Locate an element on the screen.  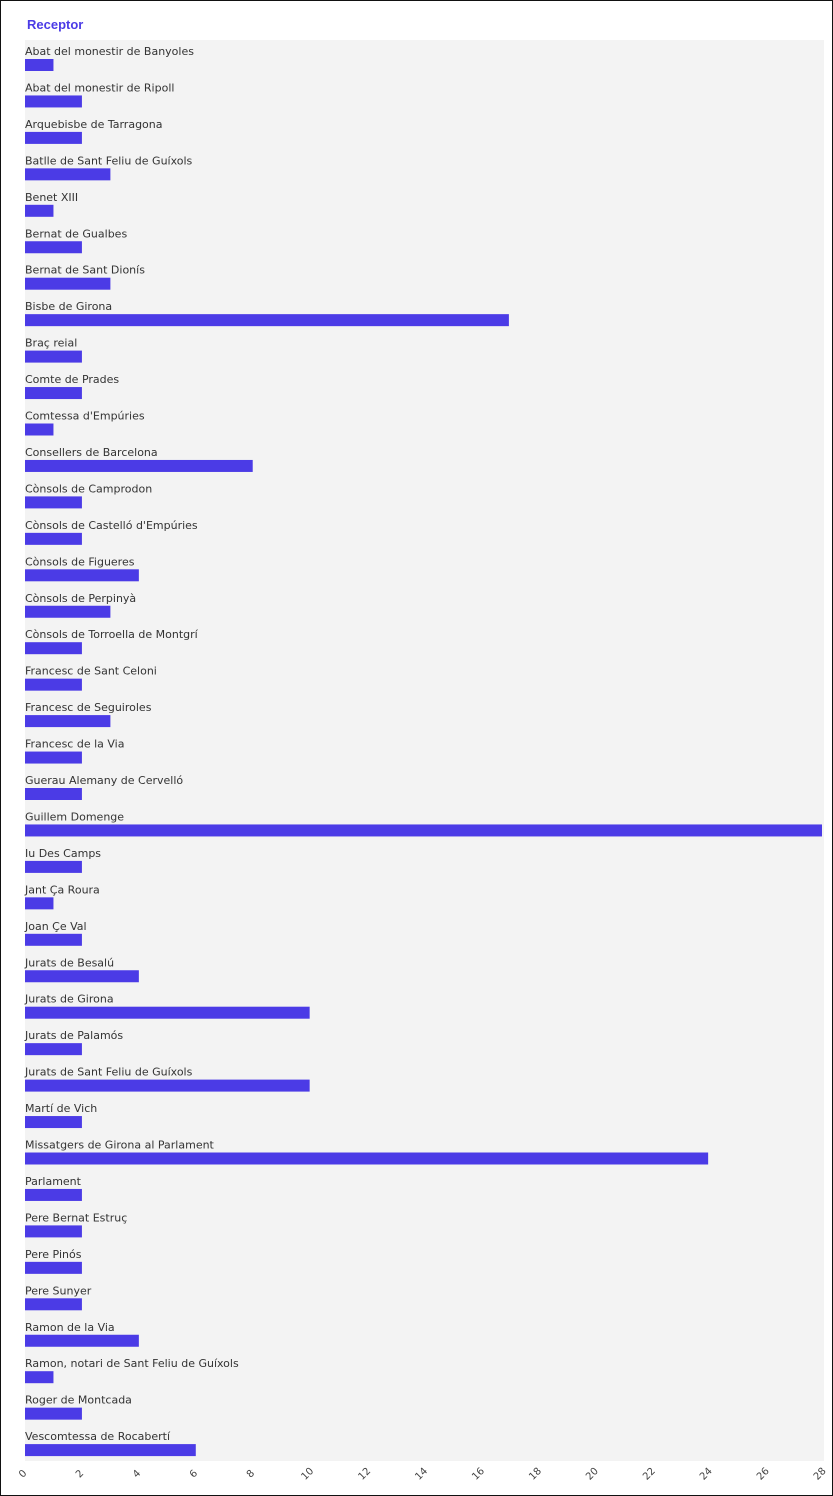
bar-label: Arquebisbe de Tarragona is located at coordinates (94, 124).